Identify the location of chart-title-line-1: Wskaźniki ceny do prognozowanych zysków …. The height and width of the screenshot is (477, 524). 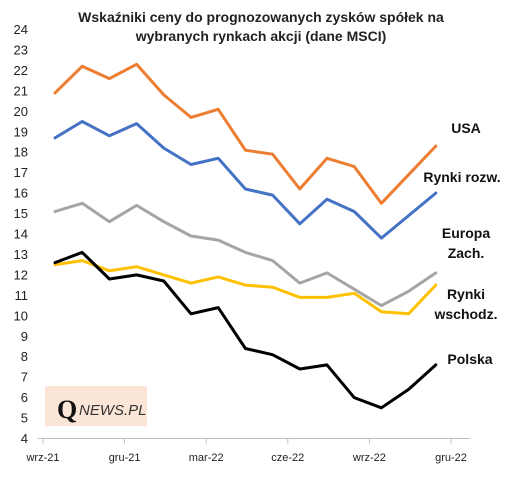
(261, 17).